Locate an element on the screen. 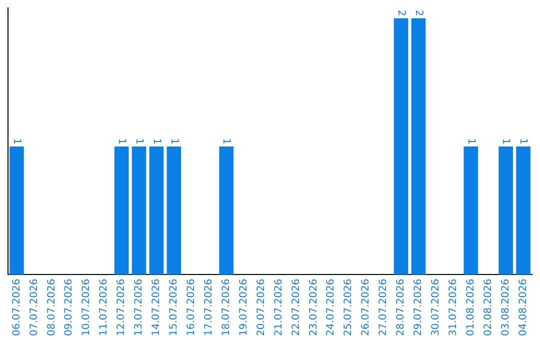  x-tick-label: 24.07.2026 is located at coordinates (331, 307).